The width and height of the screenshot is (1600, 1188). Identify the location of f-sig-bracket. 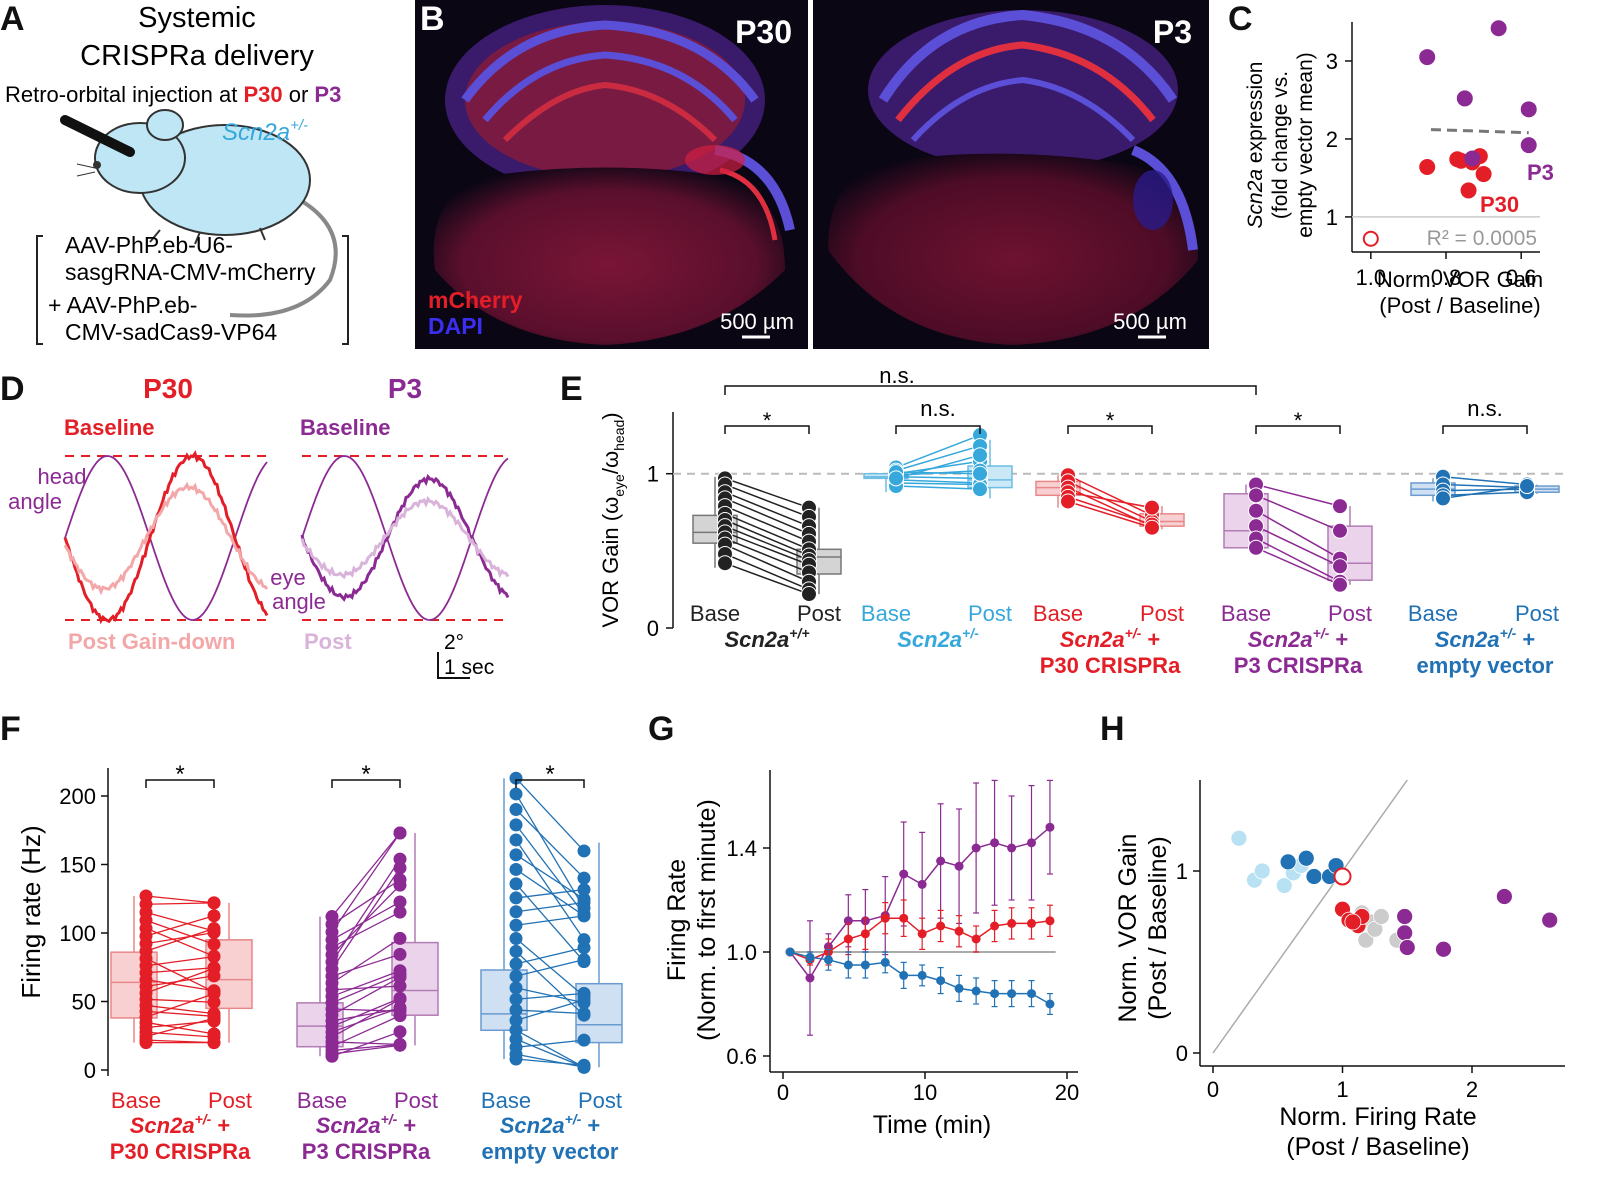
(550, 783).